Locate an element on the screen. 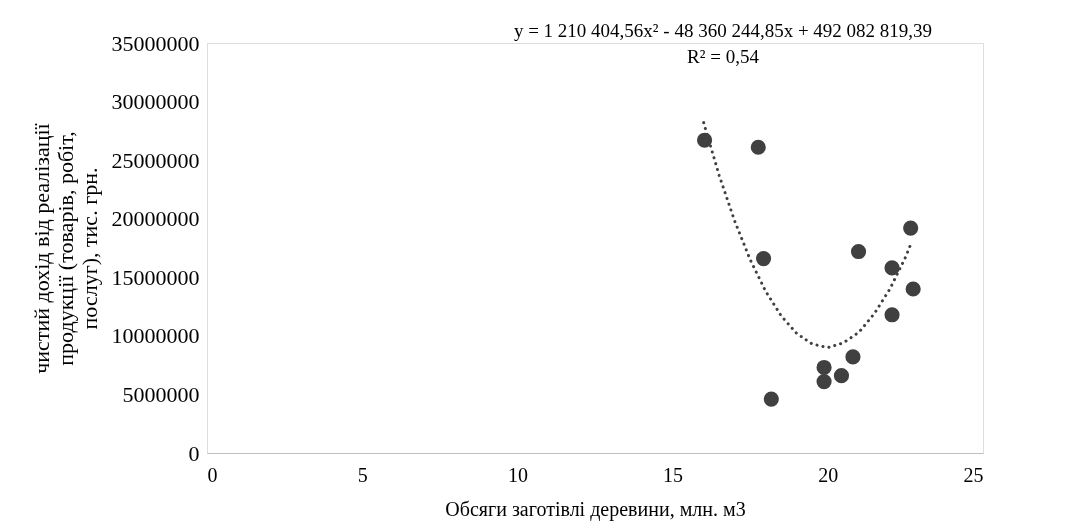 This screenshot has height=531, width=1084. y-tick-label: 10000000 is located at coordinates (155, 336).